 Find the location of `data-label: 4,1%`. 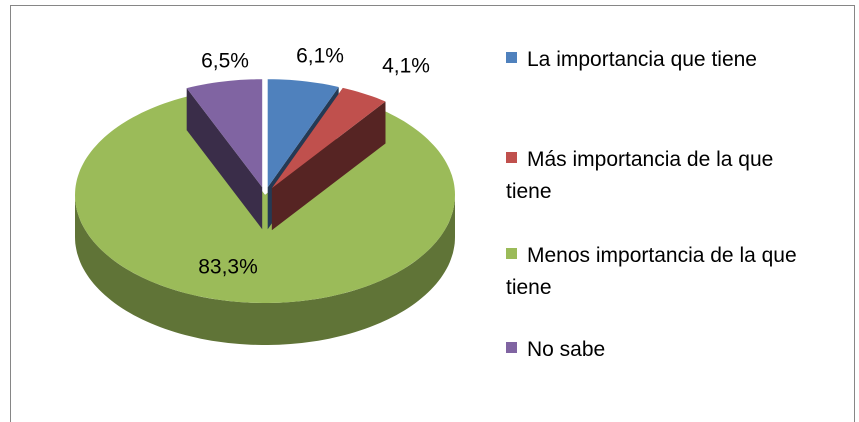

data-label: 4,1% is located at coordinates (406, 66).